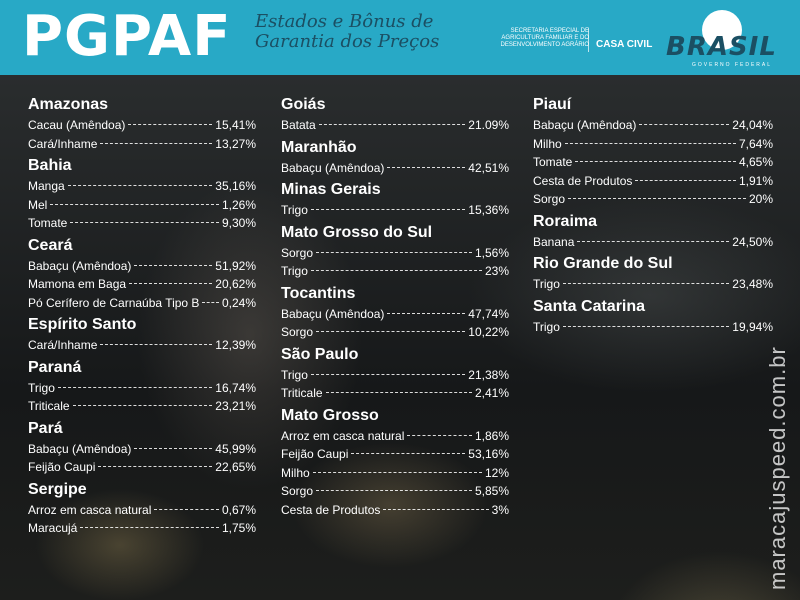 This screenshot has width=800, height=600. What do you see at coordinates (53, 528) in the screenshot?
I see `product-label: Maracujá` at bounding box center [53, 528].